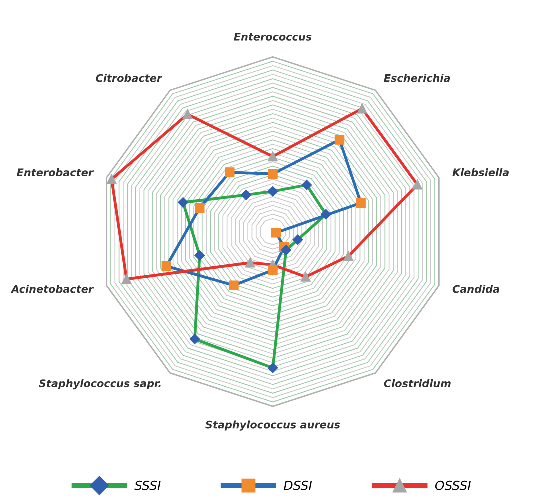  What do you see at coordinates (52, 289) in the screenshot?
I see `spoke-label: Acinetobacter` at bounding box center [52, 289].